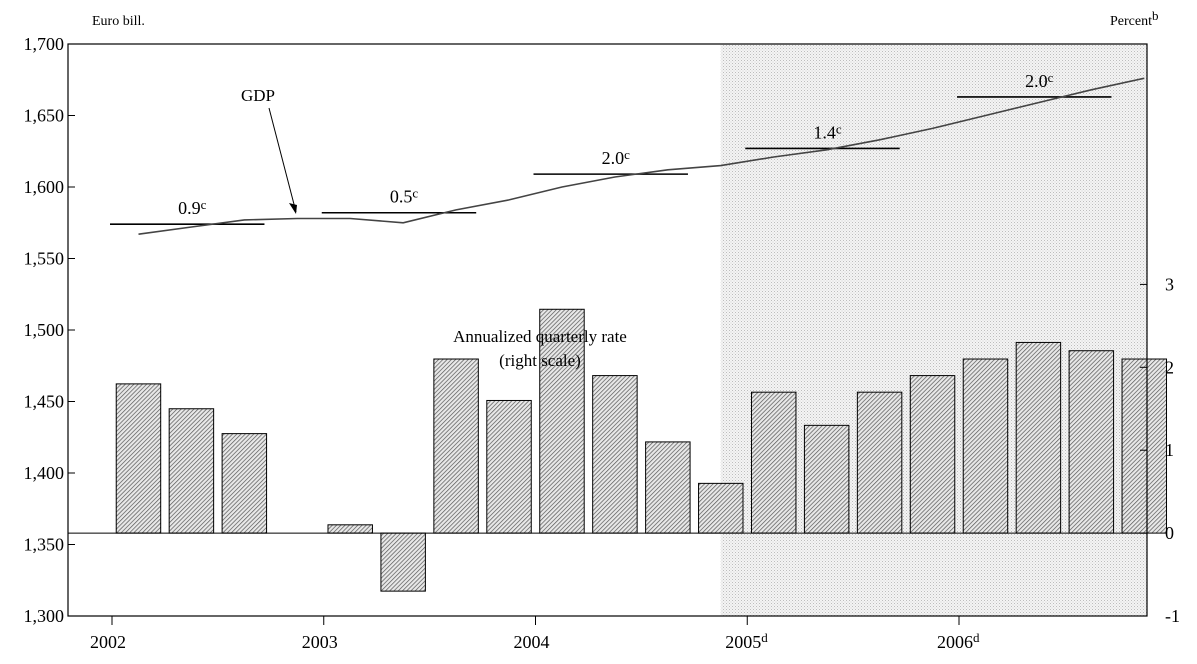 The height and width of the screenshot is (664, 1197). Describe the element at coordinates (1131, 21) in the screenshot. I see `right-axis-unit-text: Percent` at that location.